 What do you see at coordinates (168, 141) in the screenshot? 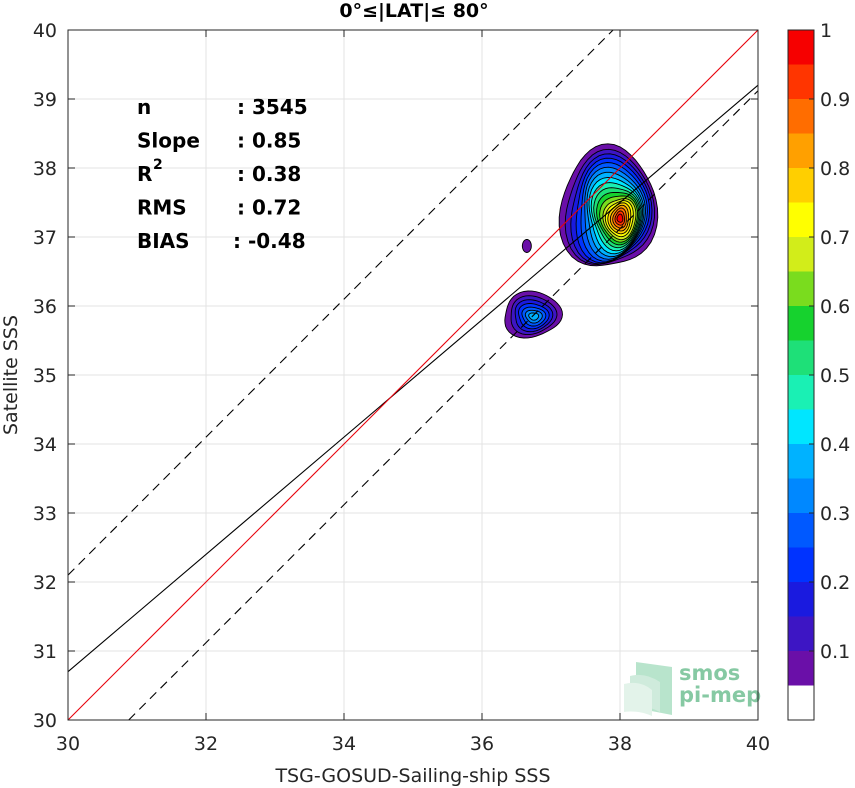
I see `stat-label: Slope` at bounding box center [168, 141].